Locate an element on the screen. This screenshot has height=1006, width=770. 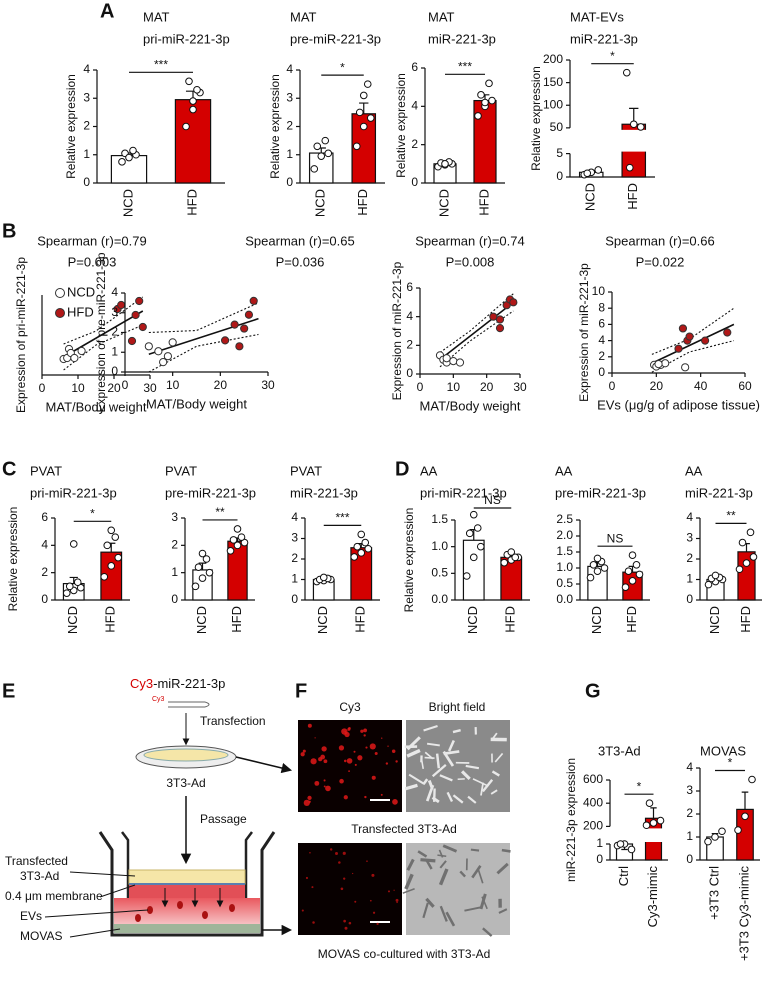
axis-break-gap is located at coordinates (633, 141).